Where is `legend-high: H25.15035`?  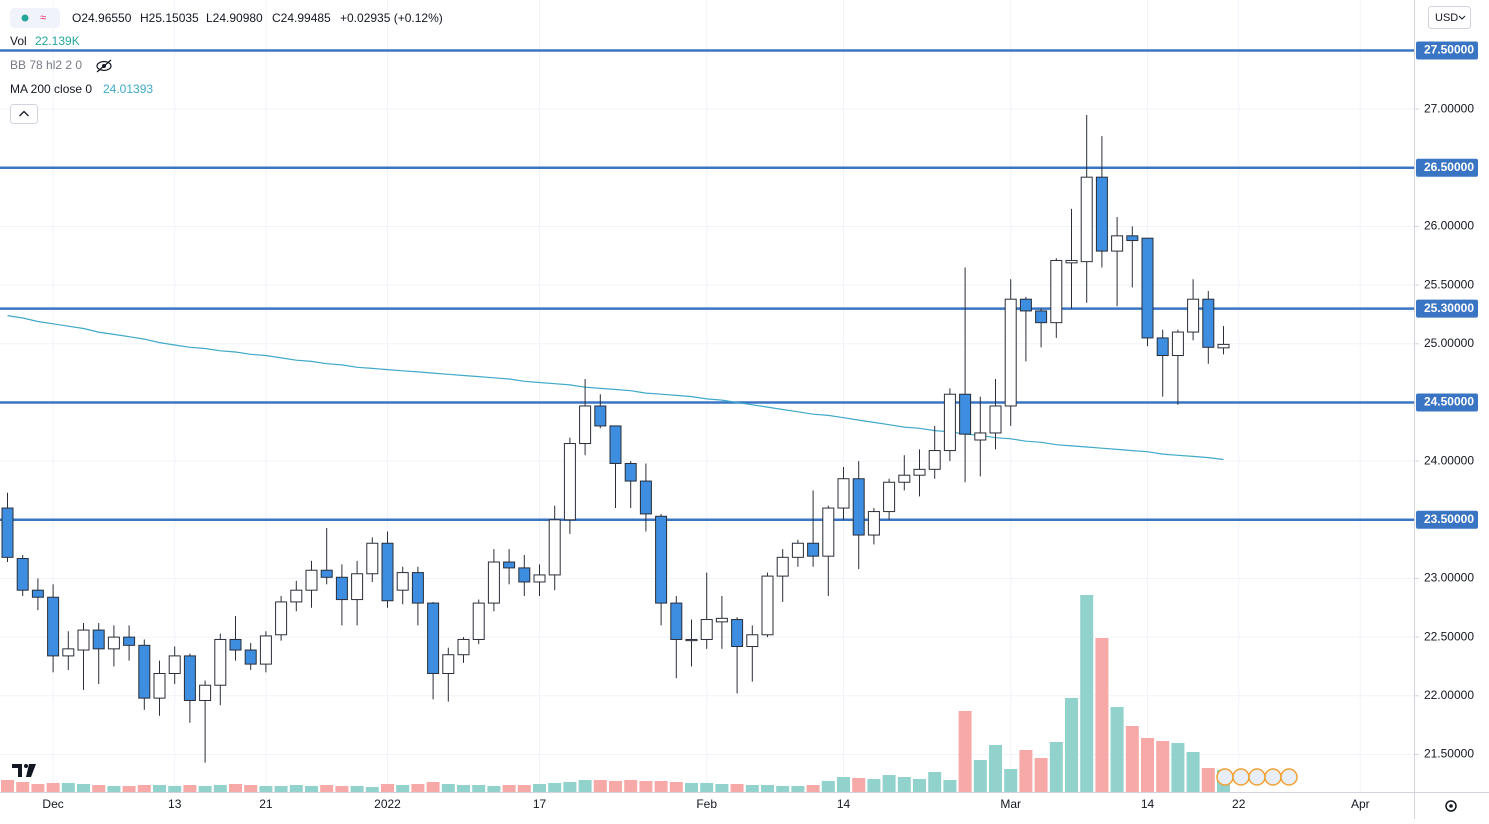
legend-high: H25.15035 is located at coordinates (169, 18).